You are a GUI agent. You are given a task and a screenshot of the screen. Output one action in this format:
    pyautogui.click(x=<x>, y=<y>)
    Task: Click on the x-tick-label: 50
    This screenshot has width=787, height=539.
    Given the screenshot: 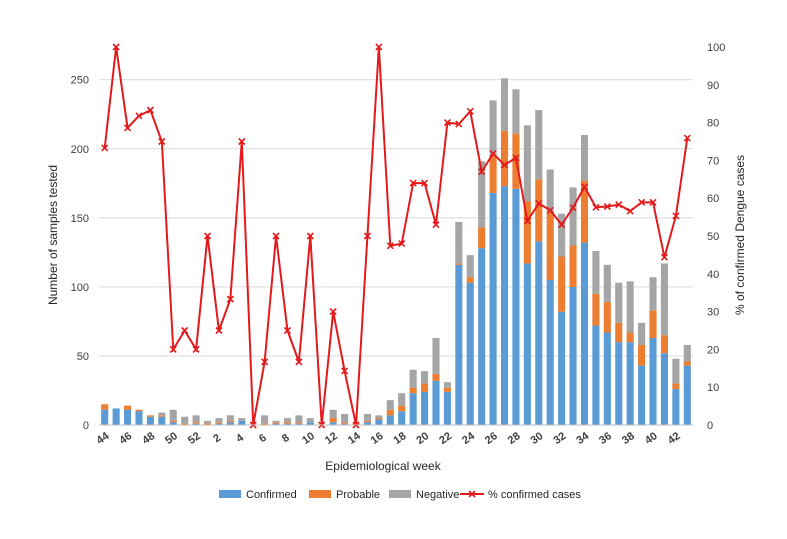 What is the action you would take?
    pyautogui.click(x=171, y=438)
    